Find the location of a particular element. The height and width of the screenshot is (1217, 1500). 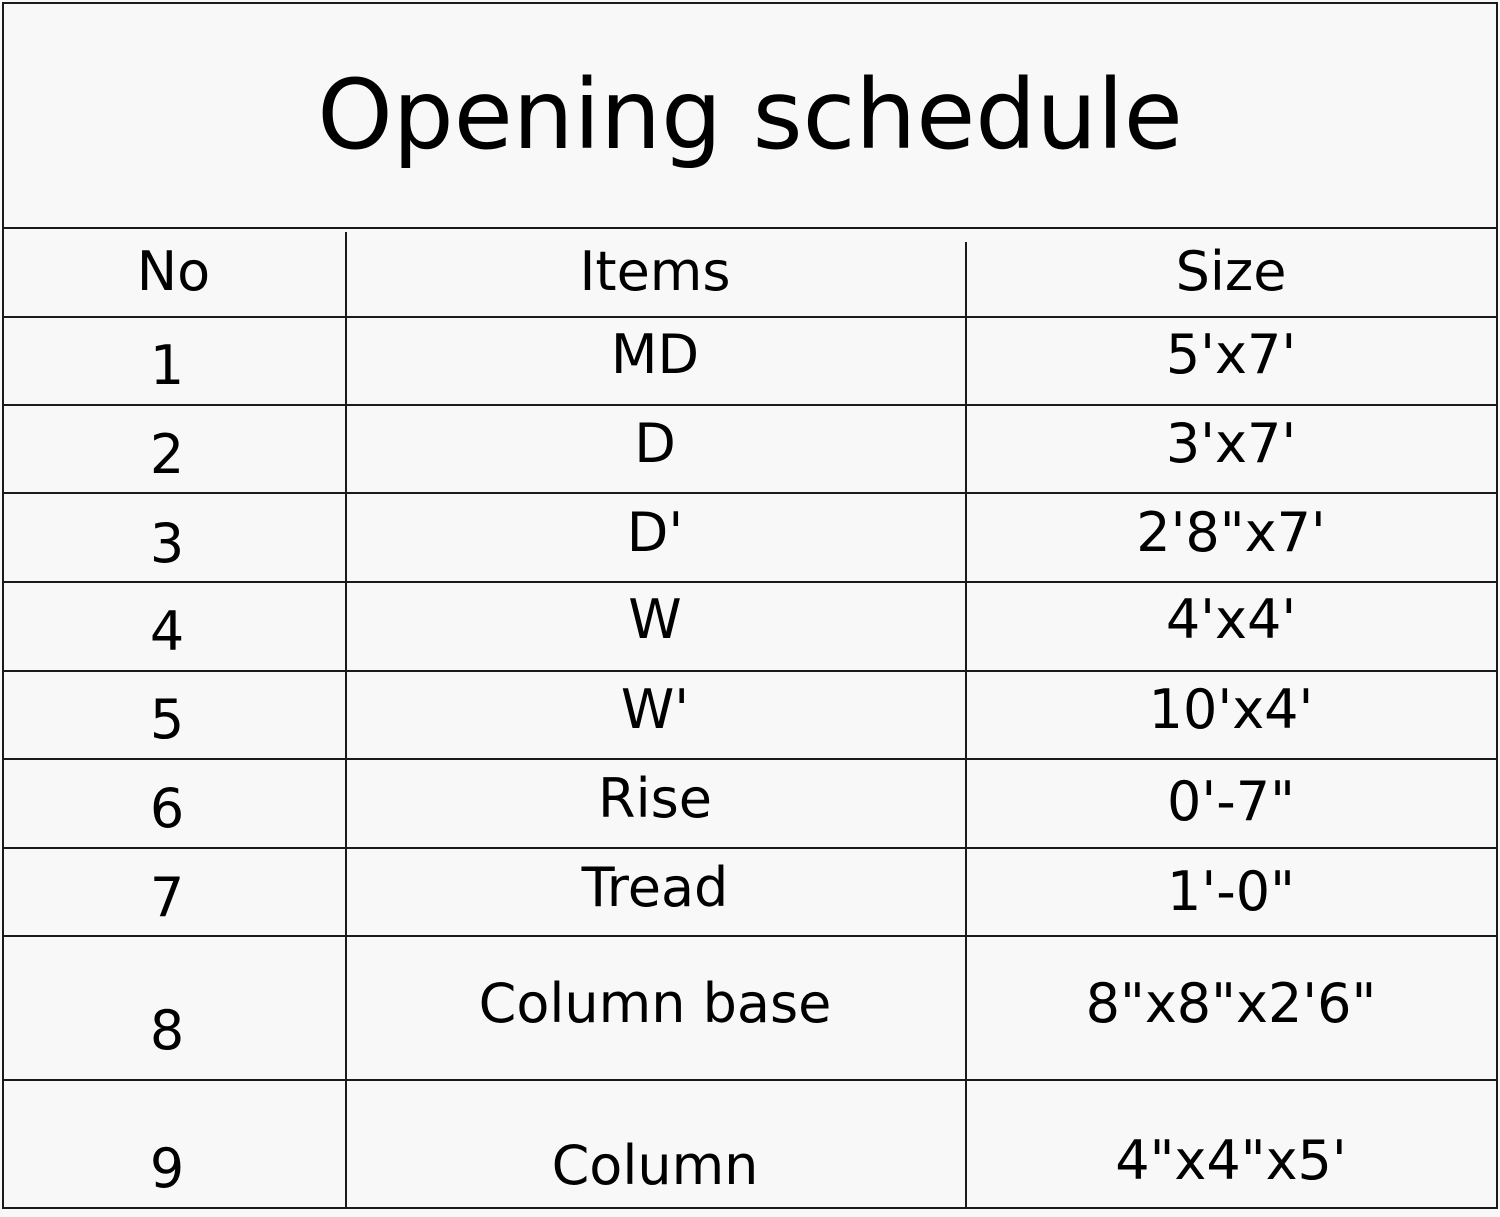

row-number: 5 is located at coordinates (167, 719).